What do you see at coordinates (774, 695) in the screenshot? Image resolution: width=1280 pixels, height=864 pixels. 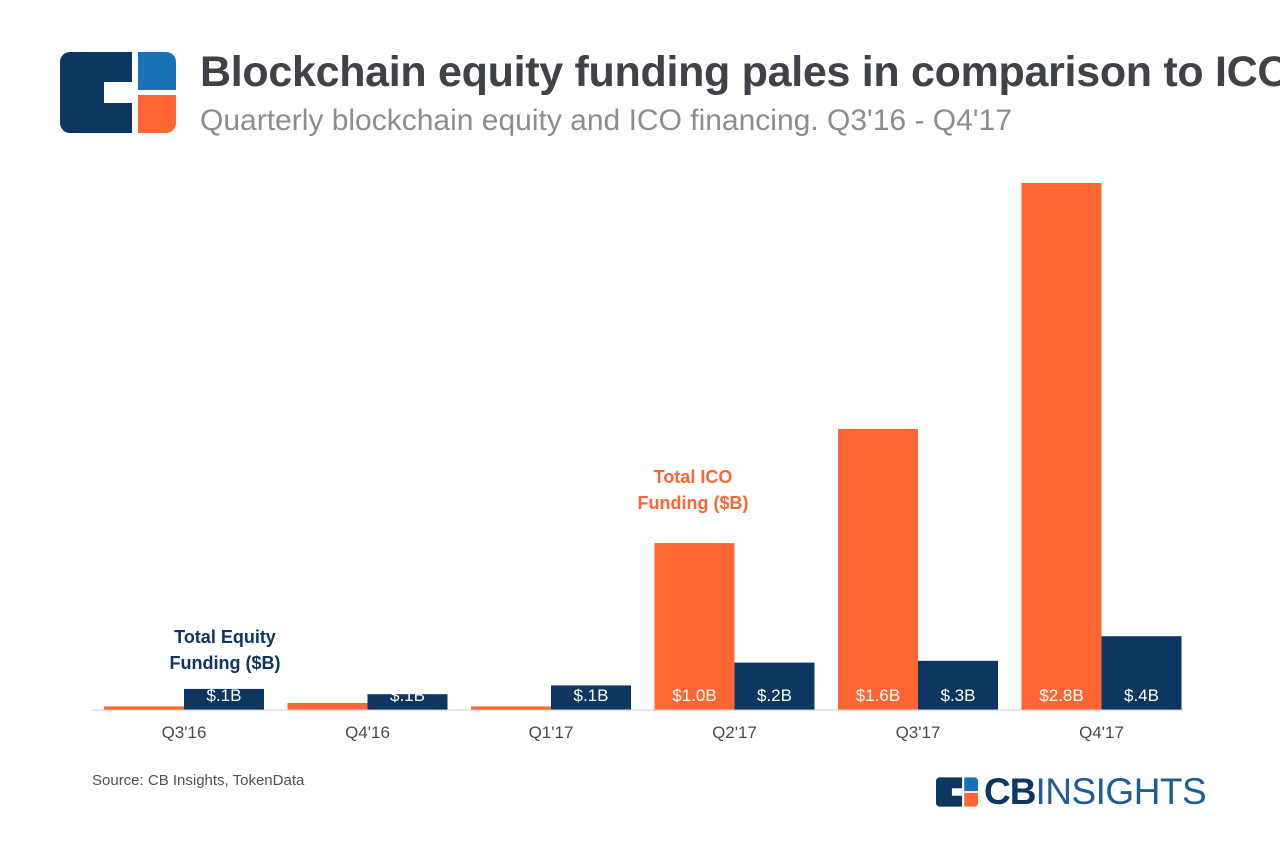 I see `equity-value-label: $.2B` at bounding box center [774, 695].